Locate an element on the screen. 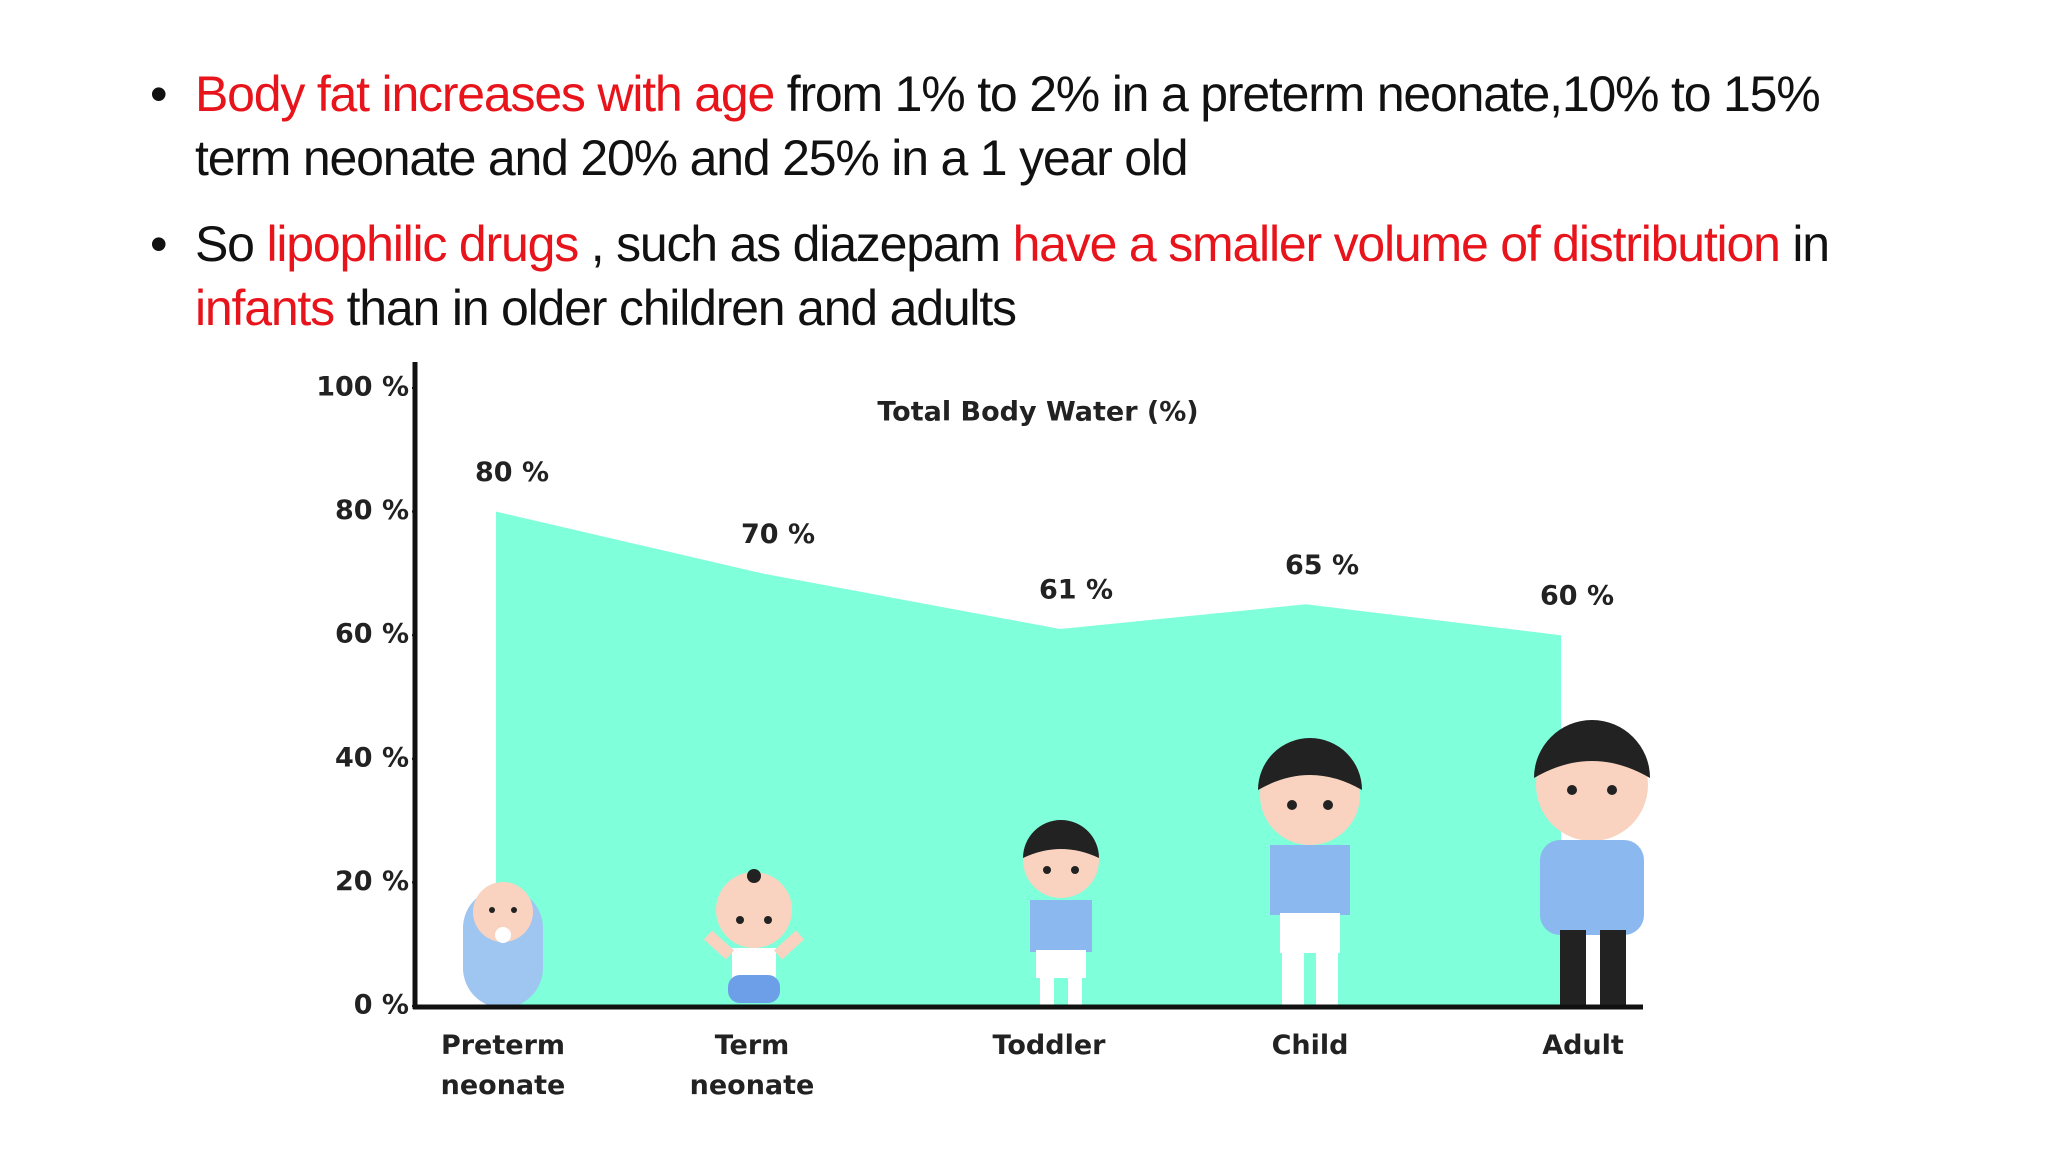  y-tick-label: 60 % is located at coordinates (372, 634).